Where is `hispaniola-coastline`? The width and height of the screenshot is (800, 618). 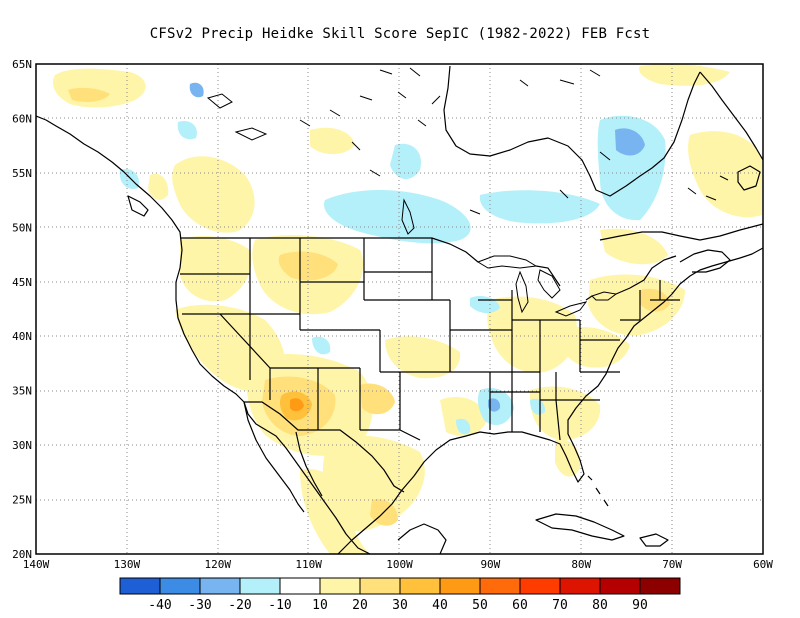 hispaniola-coastline is located at coordinates (654, 540).